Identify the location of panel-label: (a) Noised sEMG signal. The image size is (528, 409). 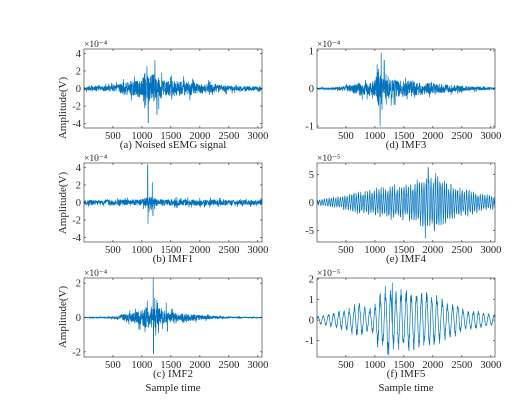
(173, 145).